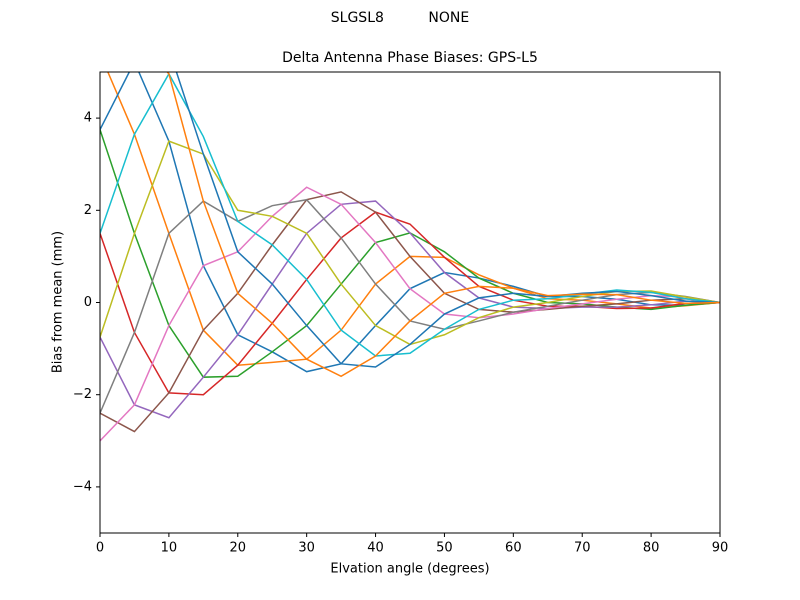  What do you see at coordinates (444, 548) in the screenshot?
I see `x-tick-label: 50` at bounding box center [444, 548].